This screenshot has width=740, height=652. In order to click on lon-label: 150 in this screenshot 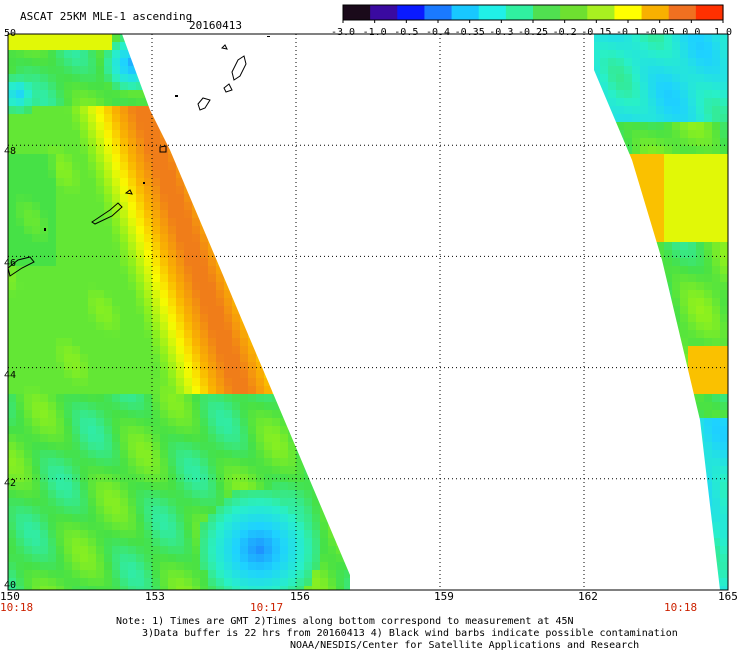, I will do `click(10, 596)`.